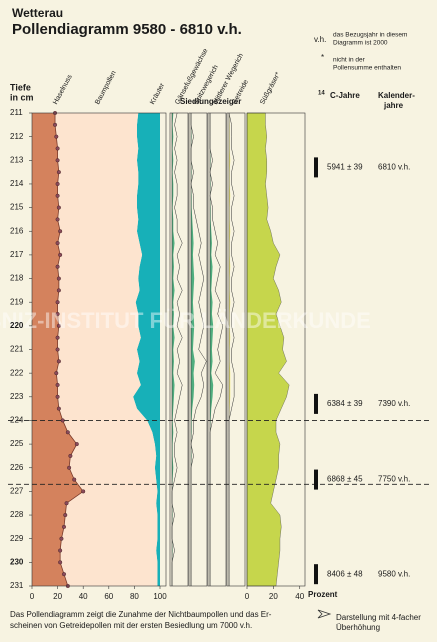 This screenshot has width=437, height=642. What do you see at coordinates (134, 596) in the screenshot?
I see `x-tick-label: 80` at bounding box center [134, 596].